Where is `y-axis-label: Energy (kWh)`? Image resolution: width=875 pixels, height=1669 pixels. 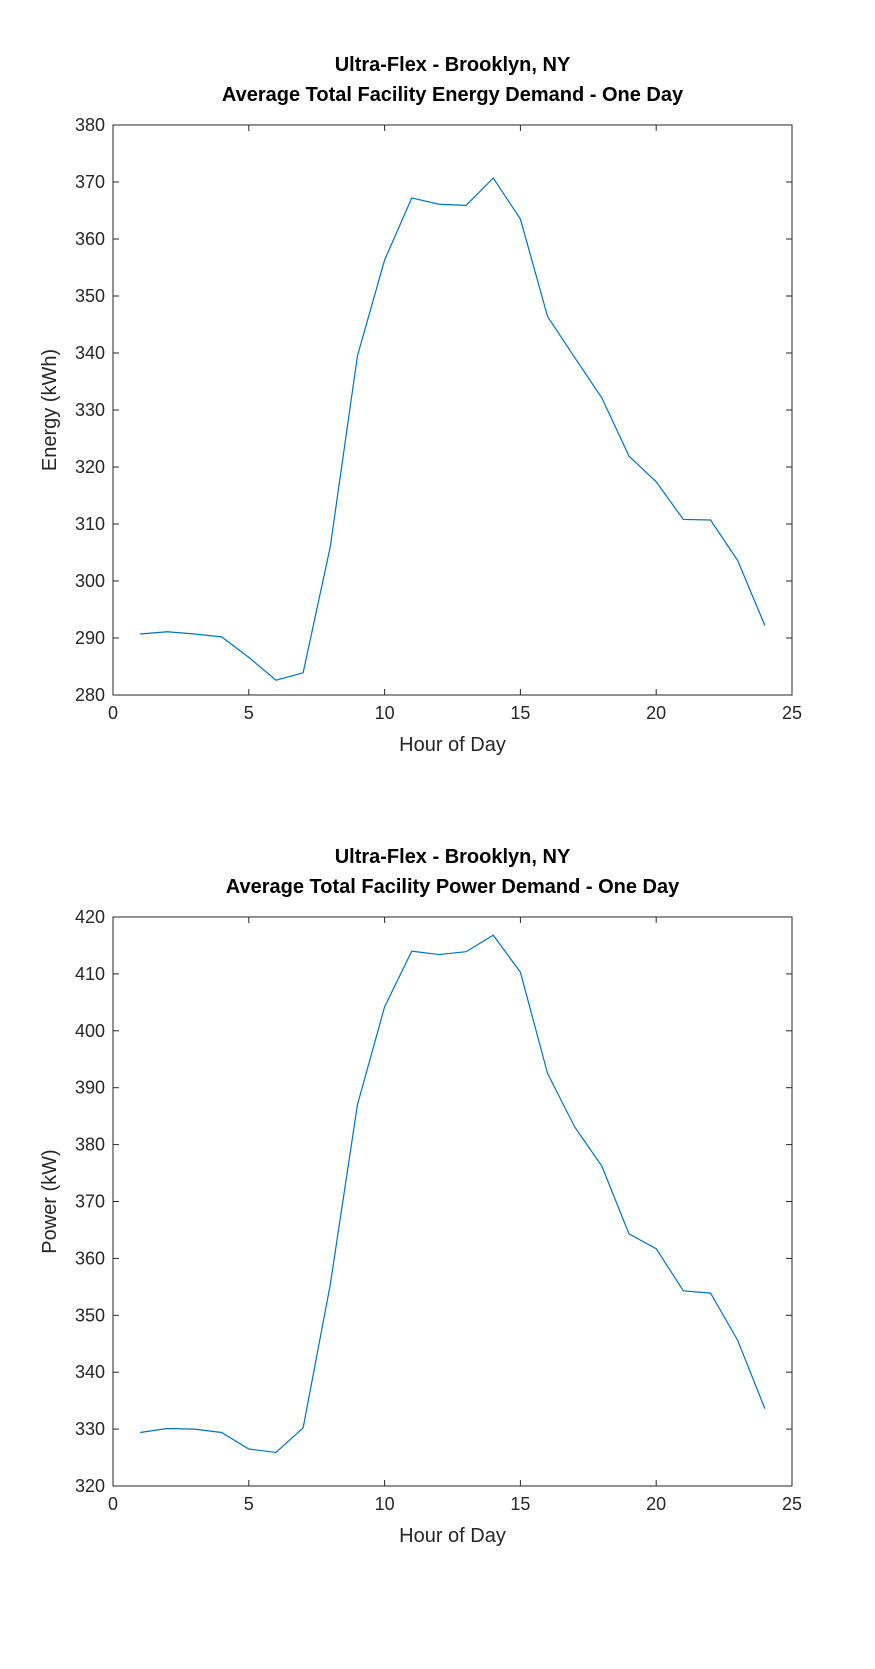
y-axis-label: Energy (kWh) is located at coordinates (50, 410).